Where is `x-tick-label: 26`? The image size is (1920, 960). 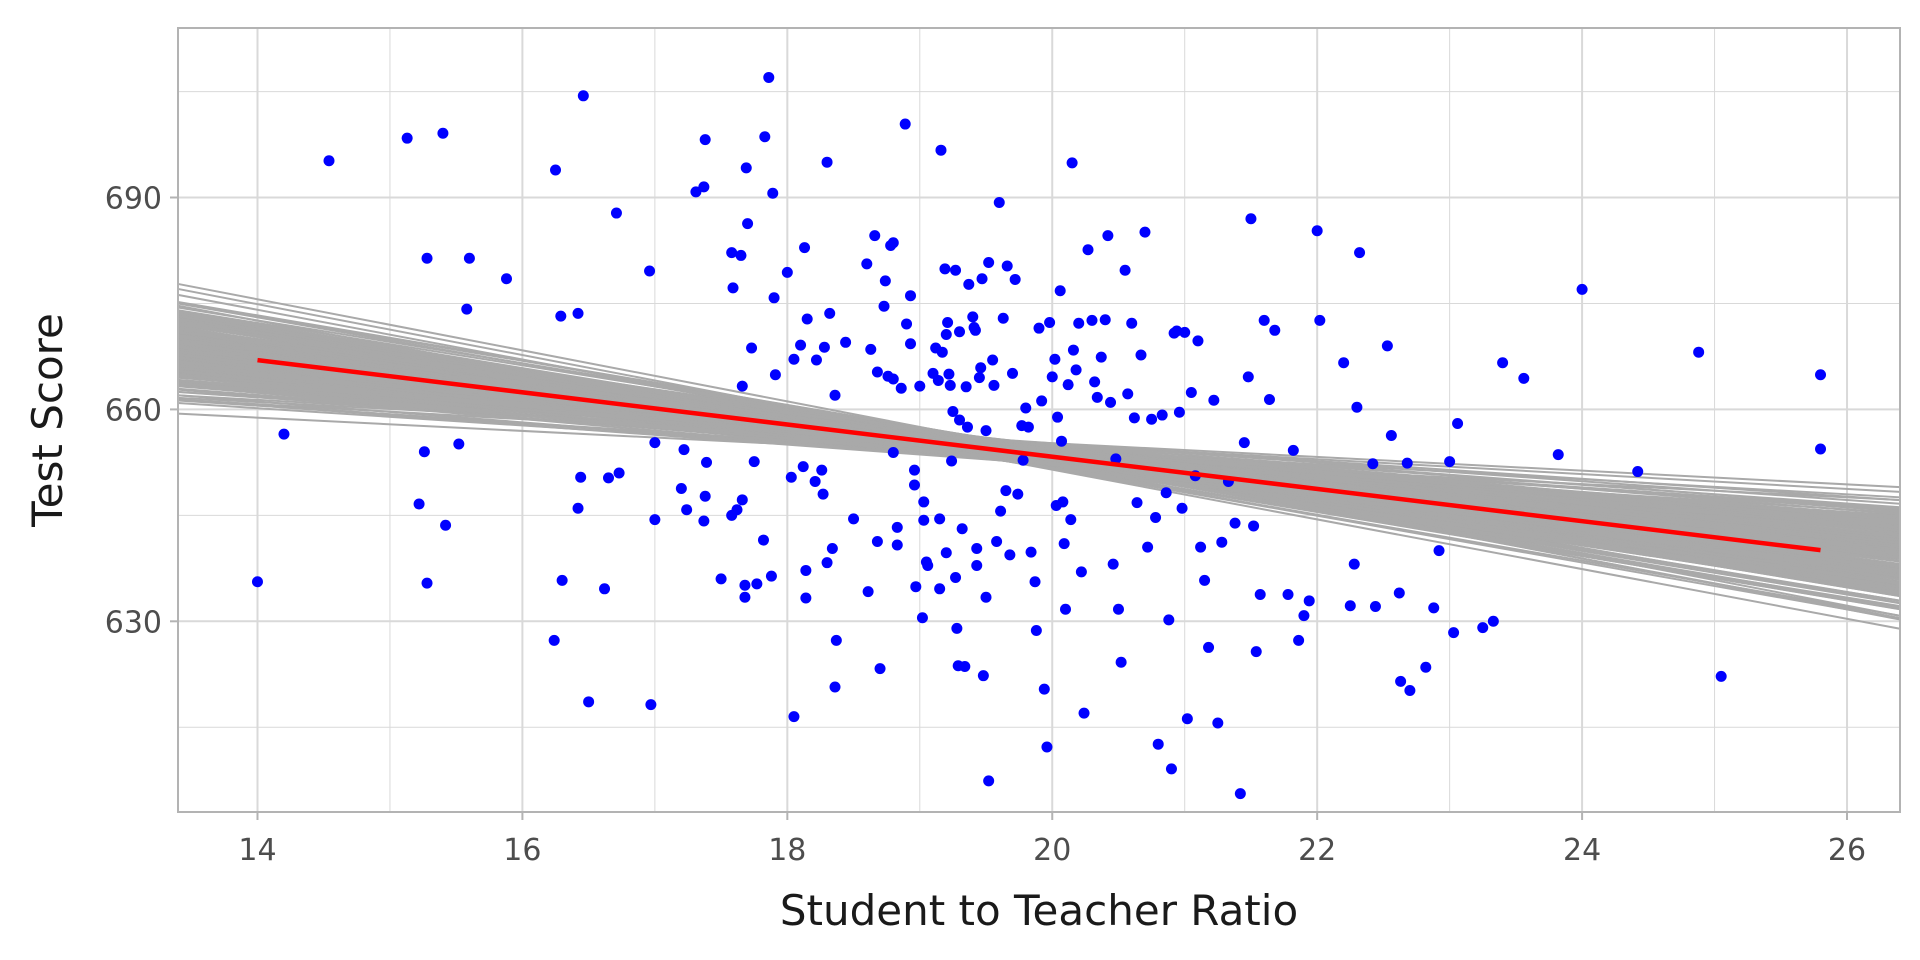 x-tick-label: 26 is located at coordinates (1847, 850).